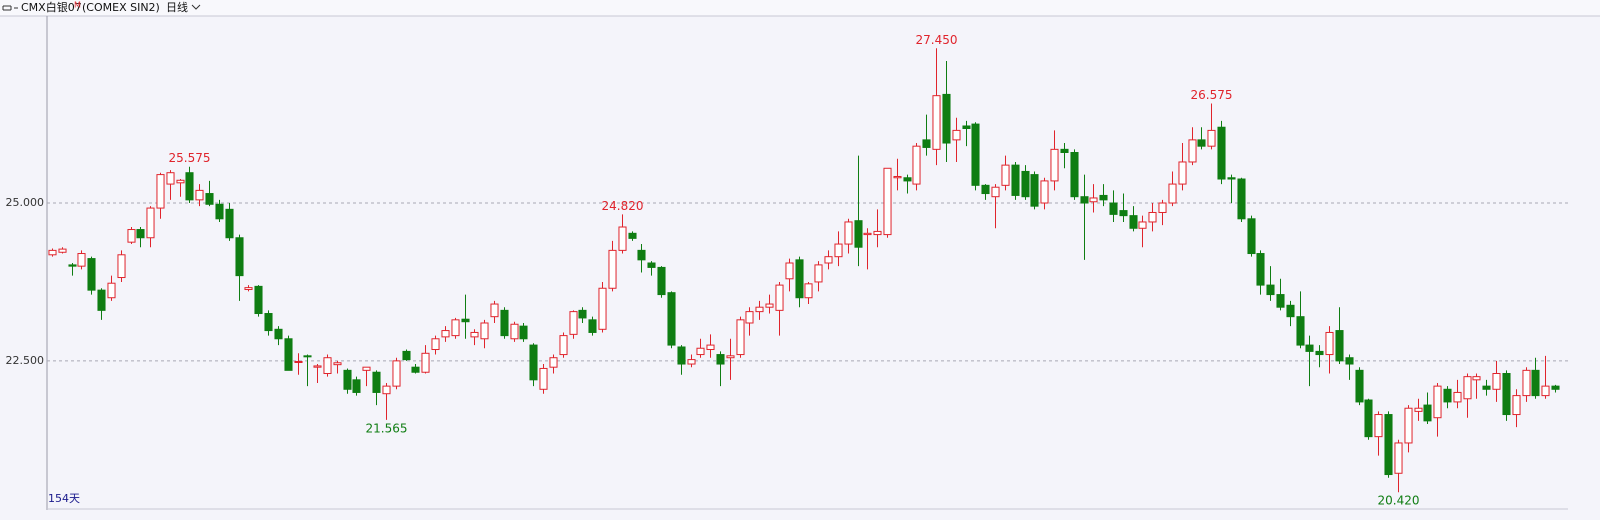 This screenshot has height=520, width=1600. Describe the element at coordinates (51, 7) in the screenshot. I see `symbol: CMX白银07` at that location.